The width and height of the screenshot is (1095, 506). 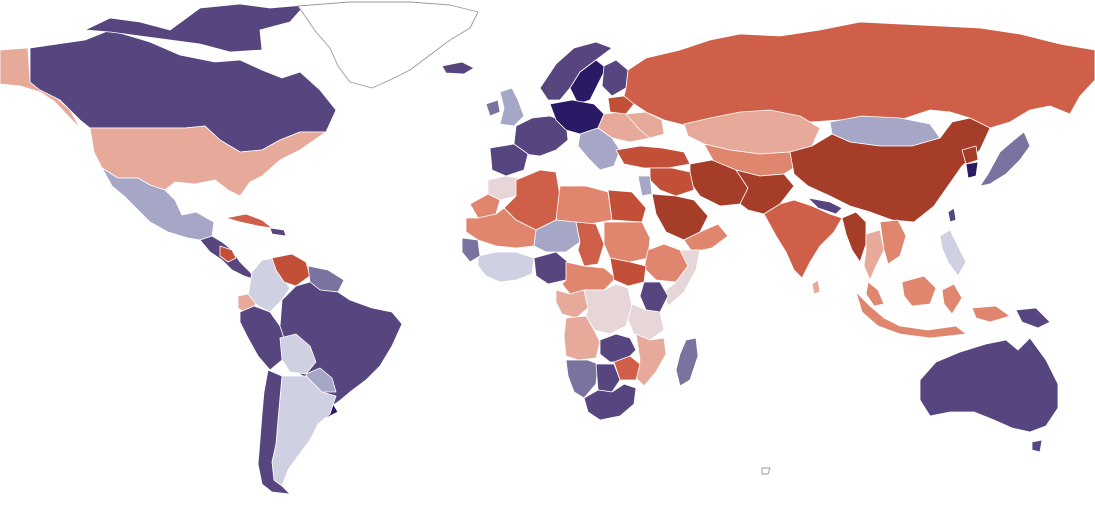 I want to click on region-new-zealand, so click(x=766, y=471).